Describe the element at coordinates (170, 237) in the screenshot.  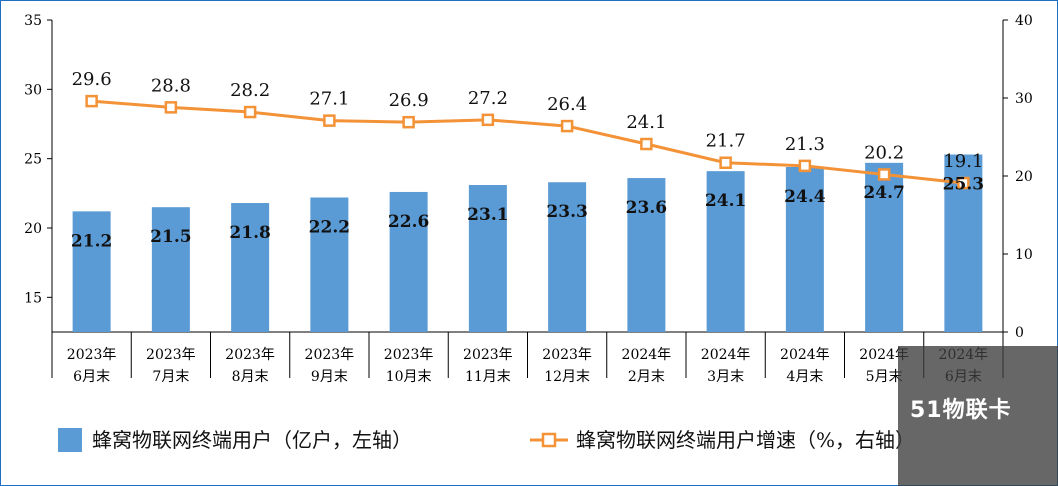
I see `bar-value-label: 21.5` at that location.